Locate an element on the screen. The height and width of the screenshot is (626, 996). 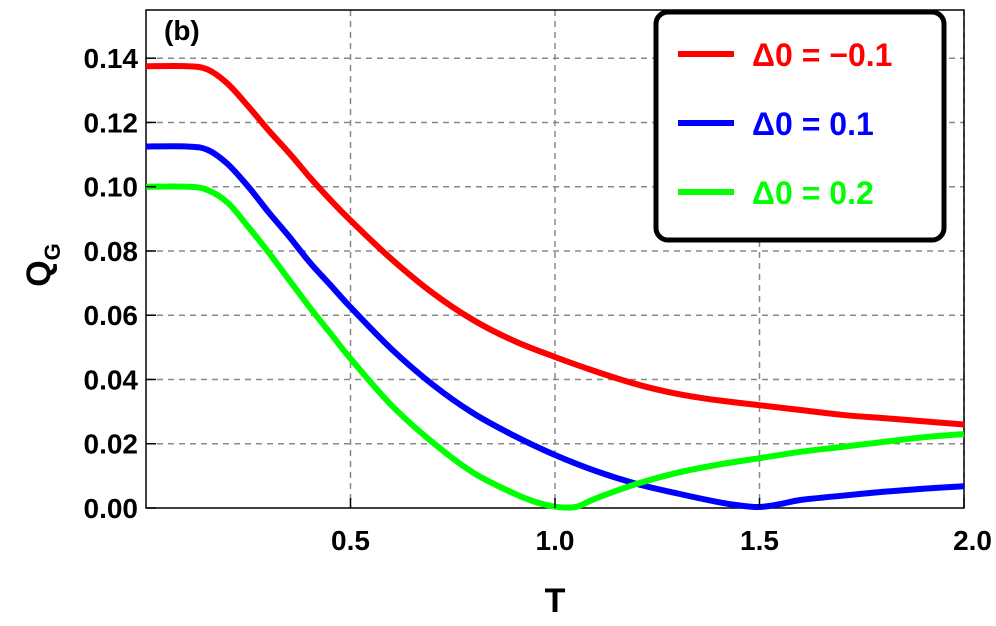
x-tick-labels: 0.5 1.0 1.5 2.0 is located at coordinates (661, 527).